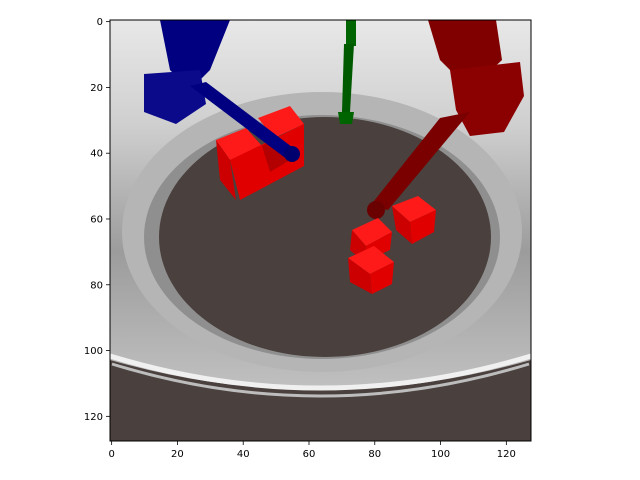 This screenshot has height=480, width=640. I want to click on y-tick-label: 120, so click(93, 417).